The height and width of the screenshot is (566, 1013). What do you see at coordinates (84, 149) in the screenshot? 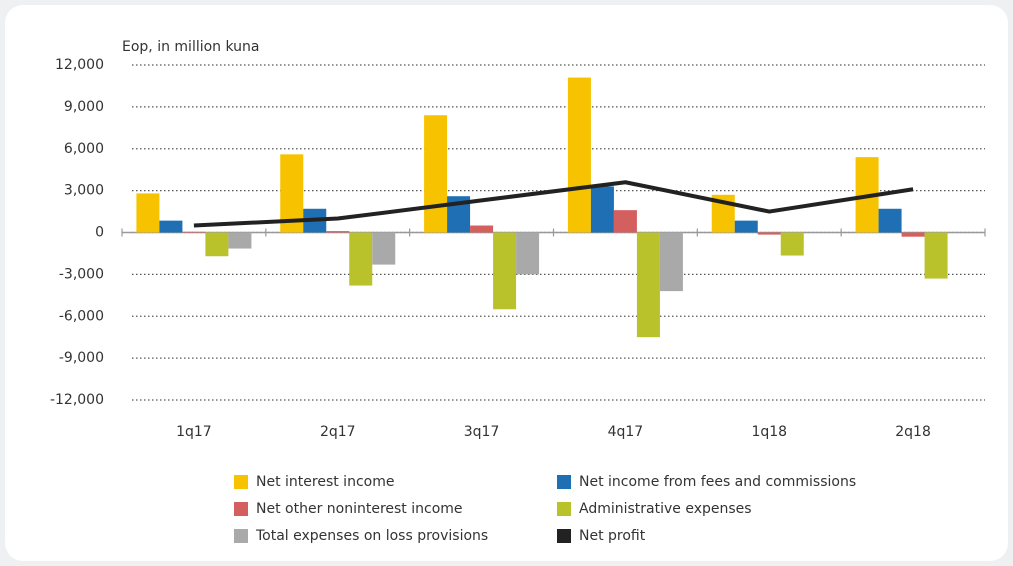
I see `y-tick-label: 6,000` at bounding box center [84, 149].